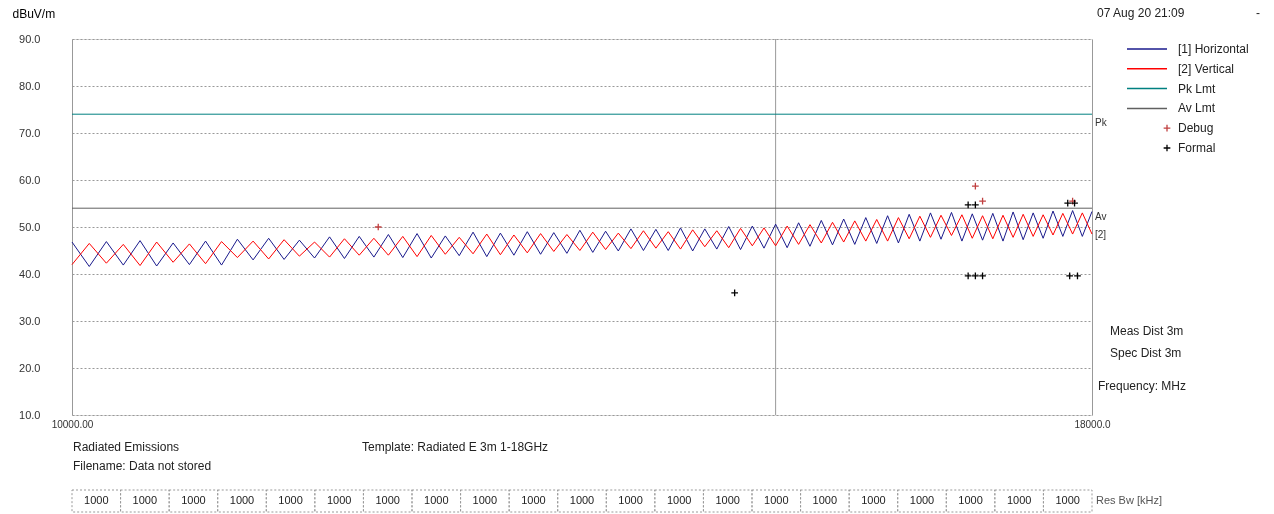 The width and height of the screenshot is (1274, 514). Describe the element at coordinates (30, 273) in the screenshot. I see `y-tick-label: 40.0` at that location.